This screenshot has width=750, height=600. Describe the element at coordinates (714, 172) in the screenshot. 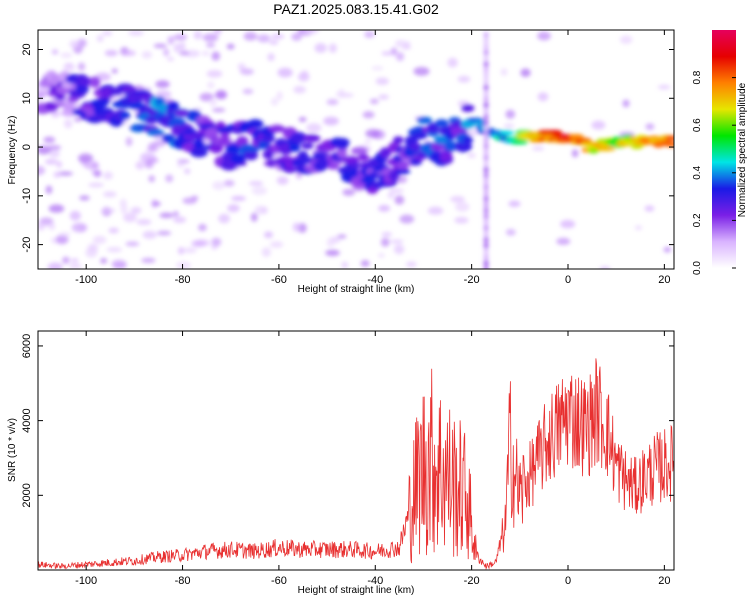

I see `colorbar-ticks: 0.0 0.2 0.4 0.6 0.8` at that location.